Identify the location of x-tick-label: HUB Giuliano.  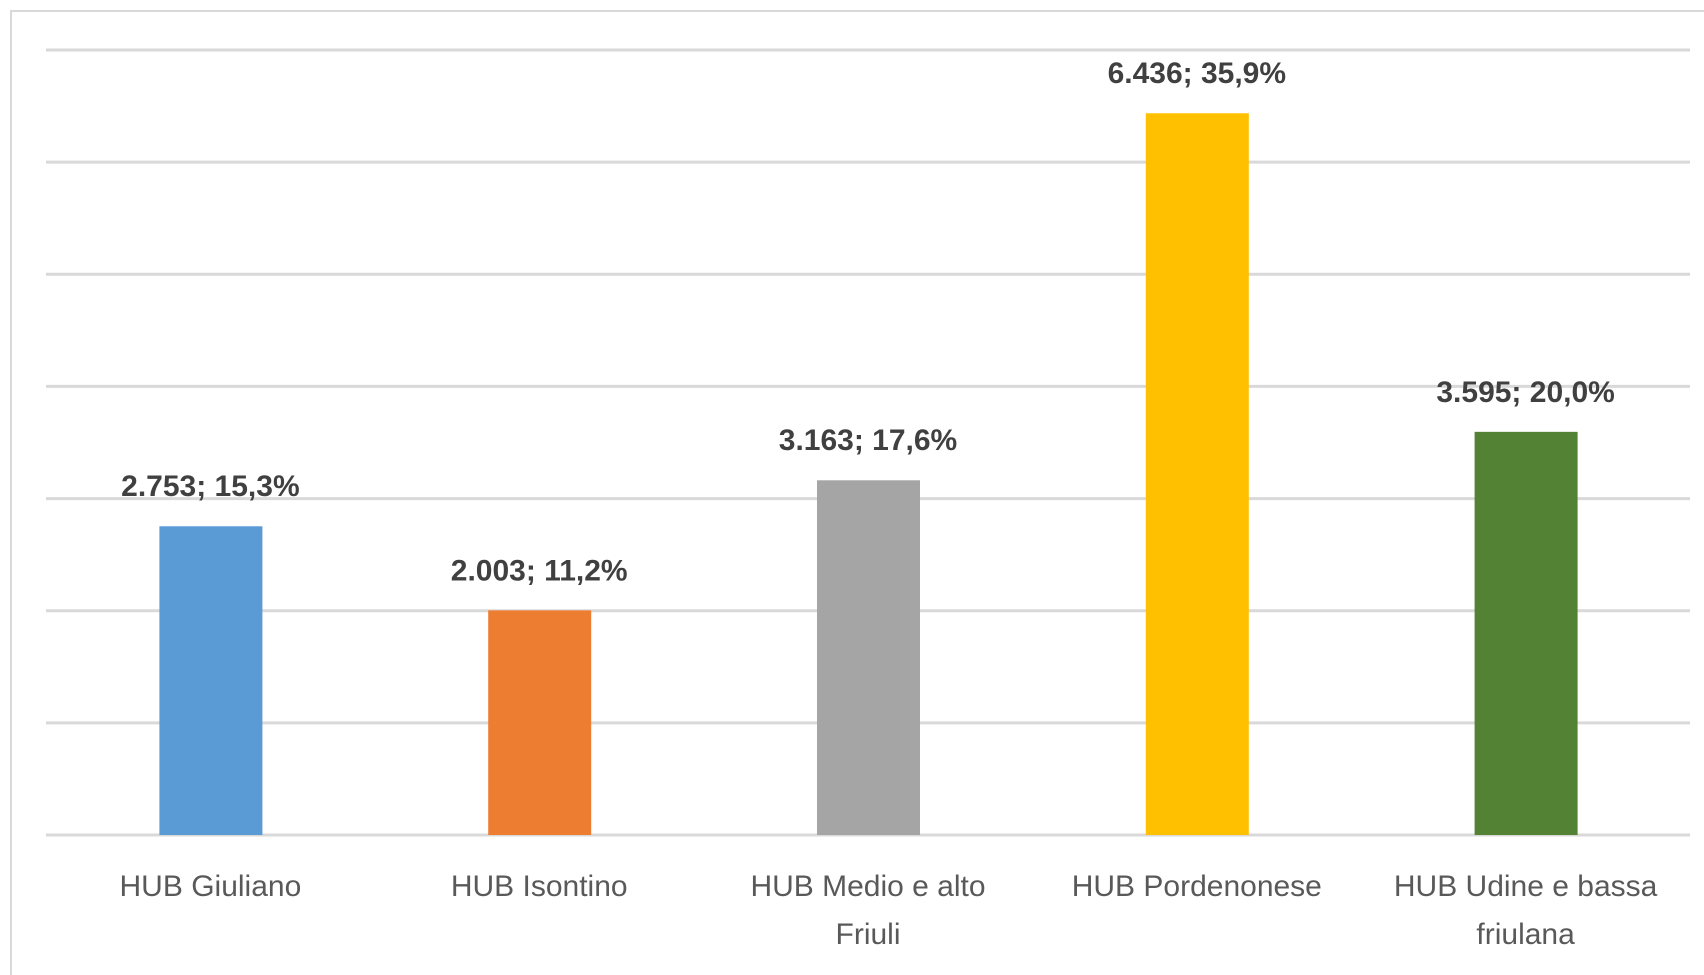
(210, 886).